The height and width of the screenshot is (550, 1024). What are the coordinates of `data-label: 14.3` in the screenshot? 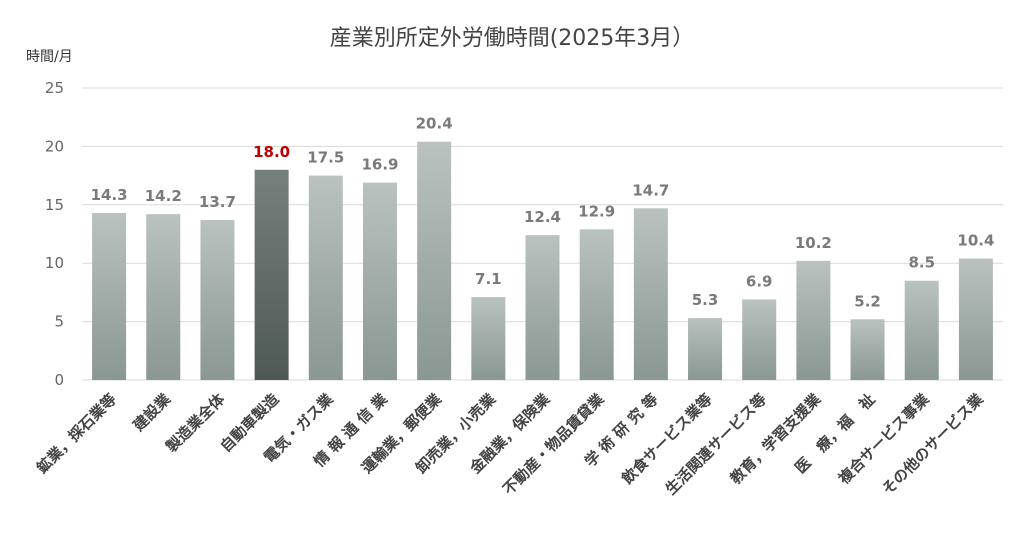 It's located at (109, 195).